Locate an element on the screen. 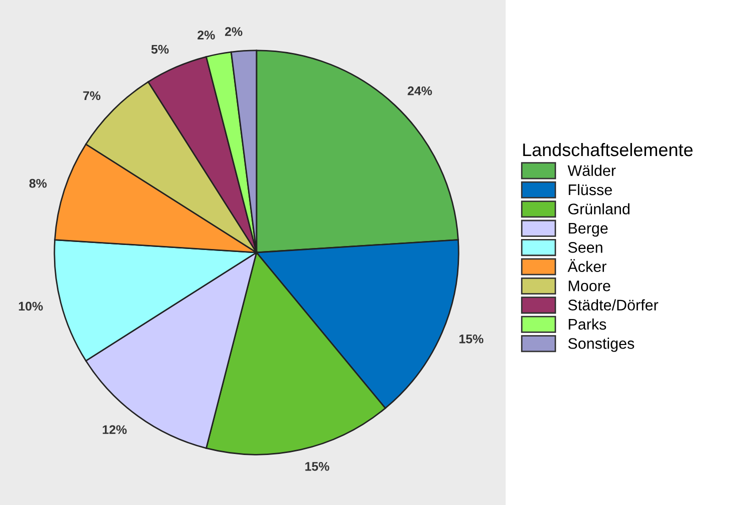  data-label: 10% is located at coordinates (30, 306).